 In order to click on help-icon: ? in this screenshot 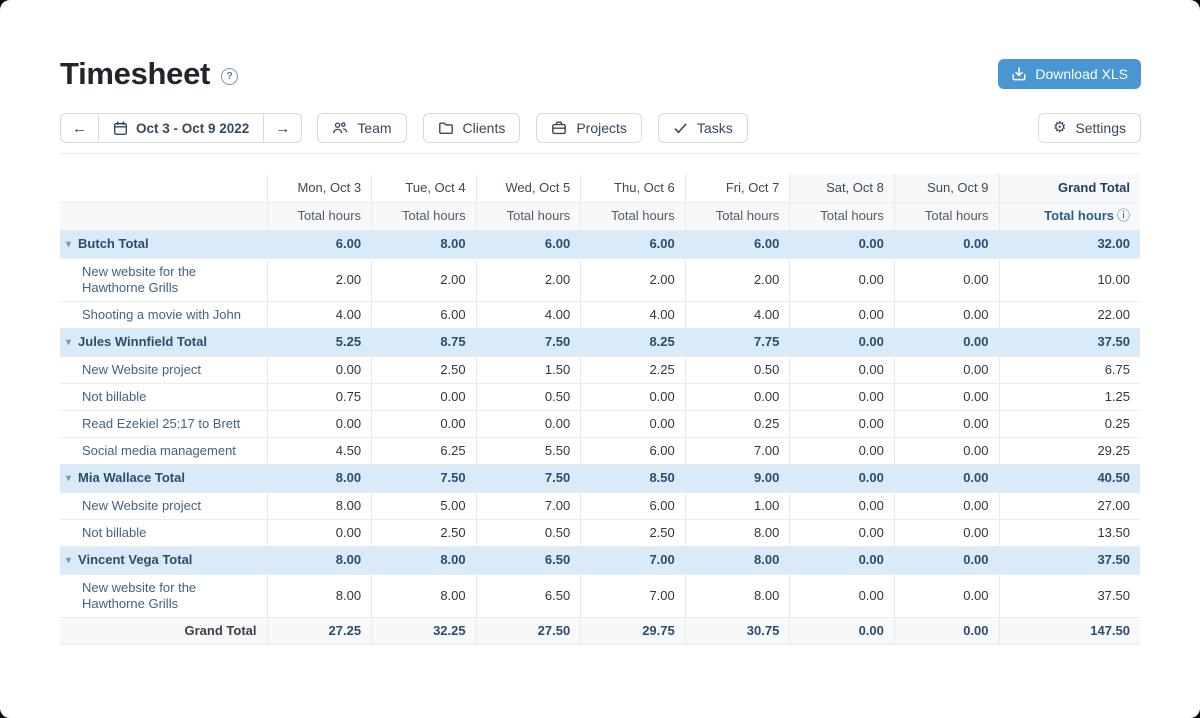, I will do `click(230, 76)`.